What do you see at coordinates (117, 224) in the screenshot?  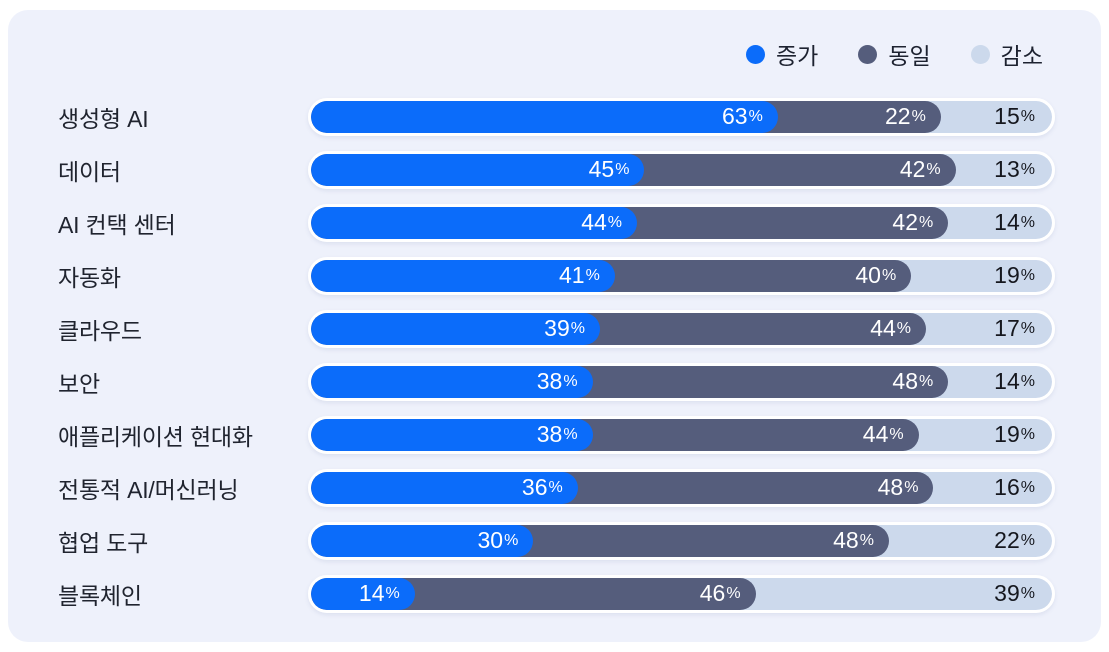 I see `category-label: AI 컨택 센터` at bounding box center [117, 224].